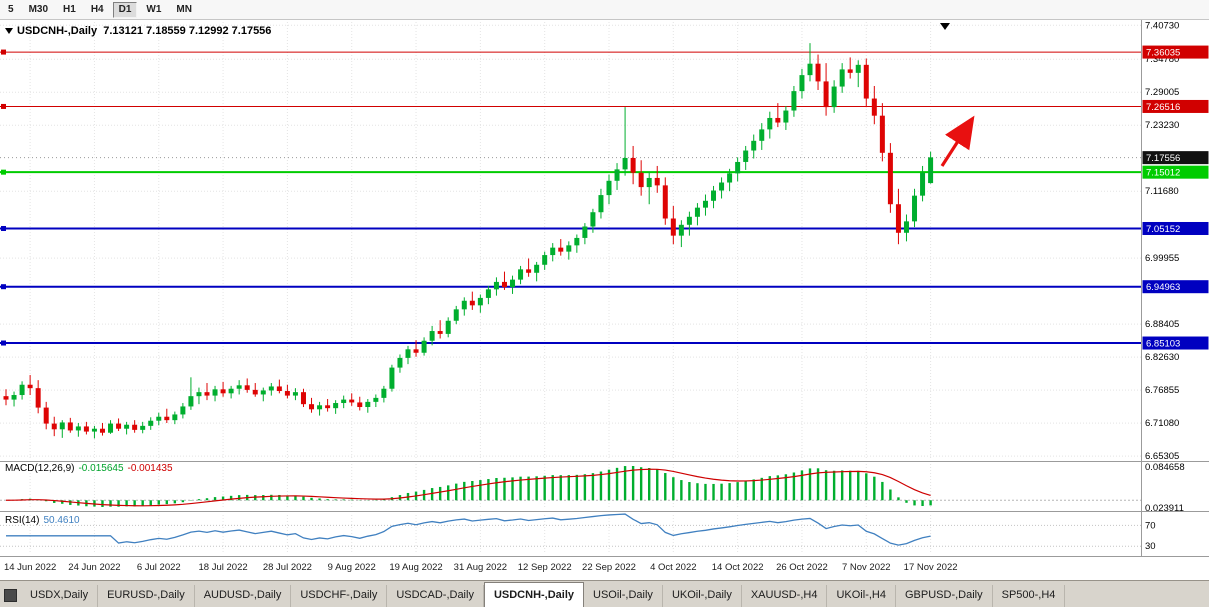 The image size is (1209, 607). Describe the element at coordinates (97, 9) in the screenshot. I see `timeframe-button-h4: H4` at that location.